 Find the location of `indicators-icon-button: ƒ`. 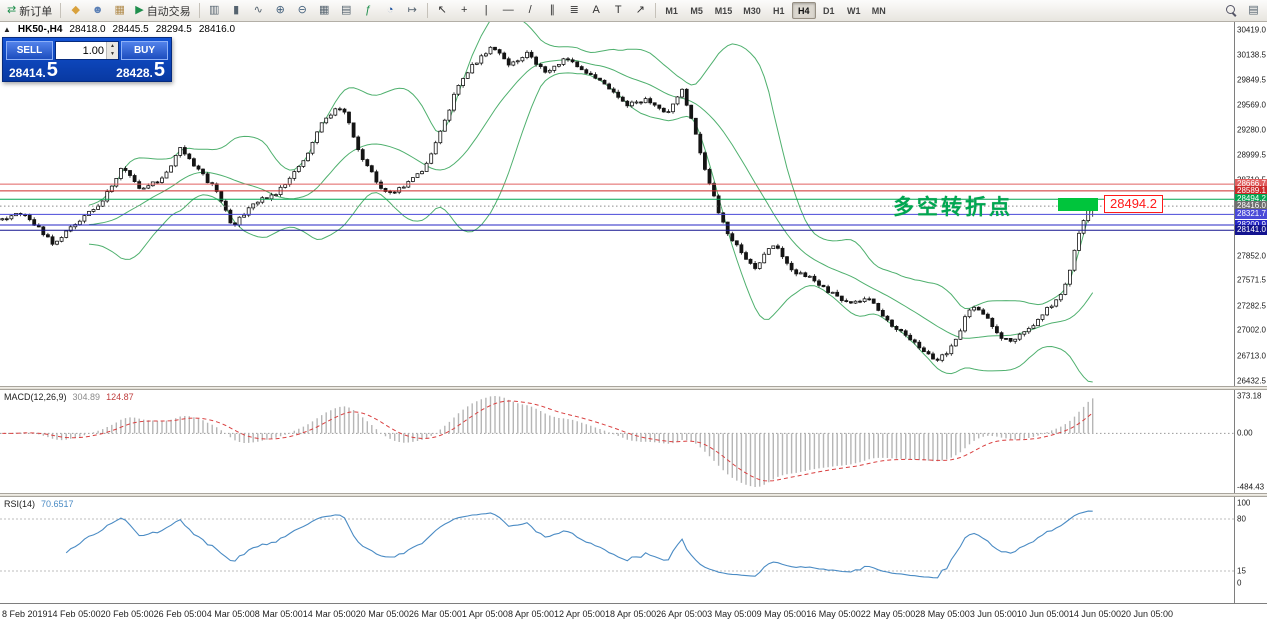

indicators-icon-button: ƒ is located at coordinates (368, 10).